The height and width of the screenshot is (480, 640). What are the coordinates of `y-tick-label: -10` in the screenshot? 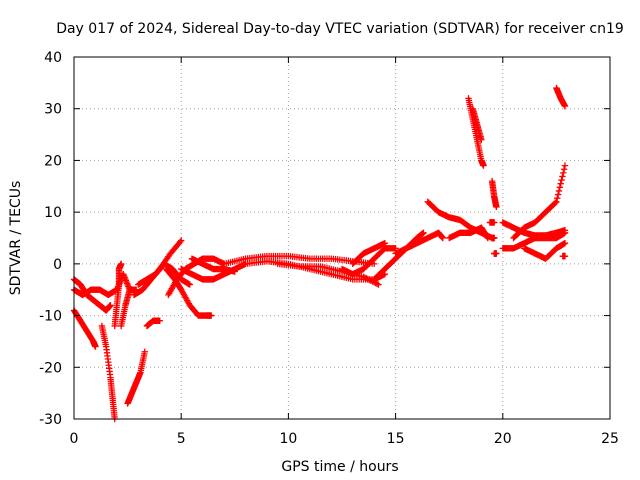 It's located at (50, 317).